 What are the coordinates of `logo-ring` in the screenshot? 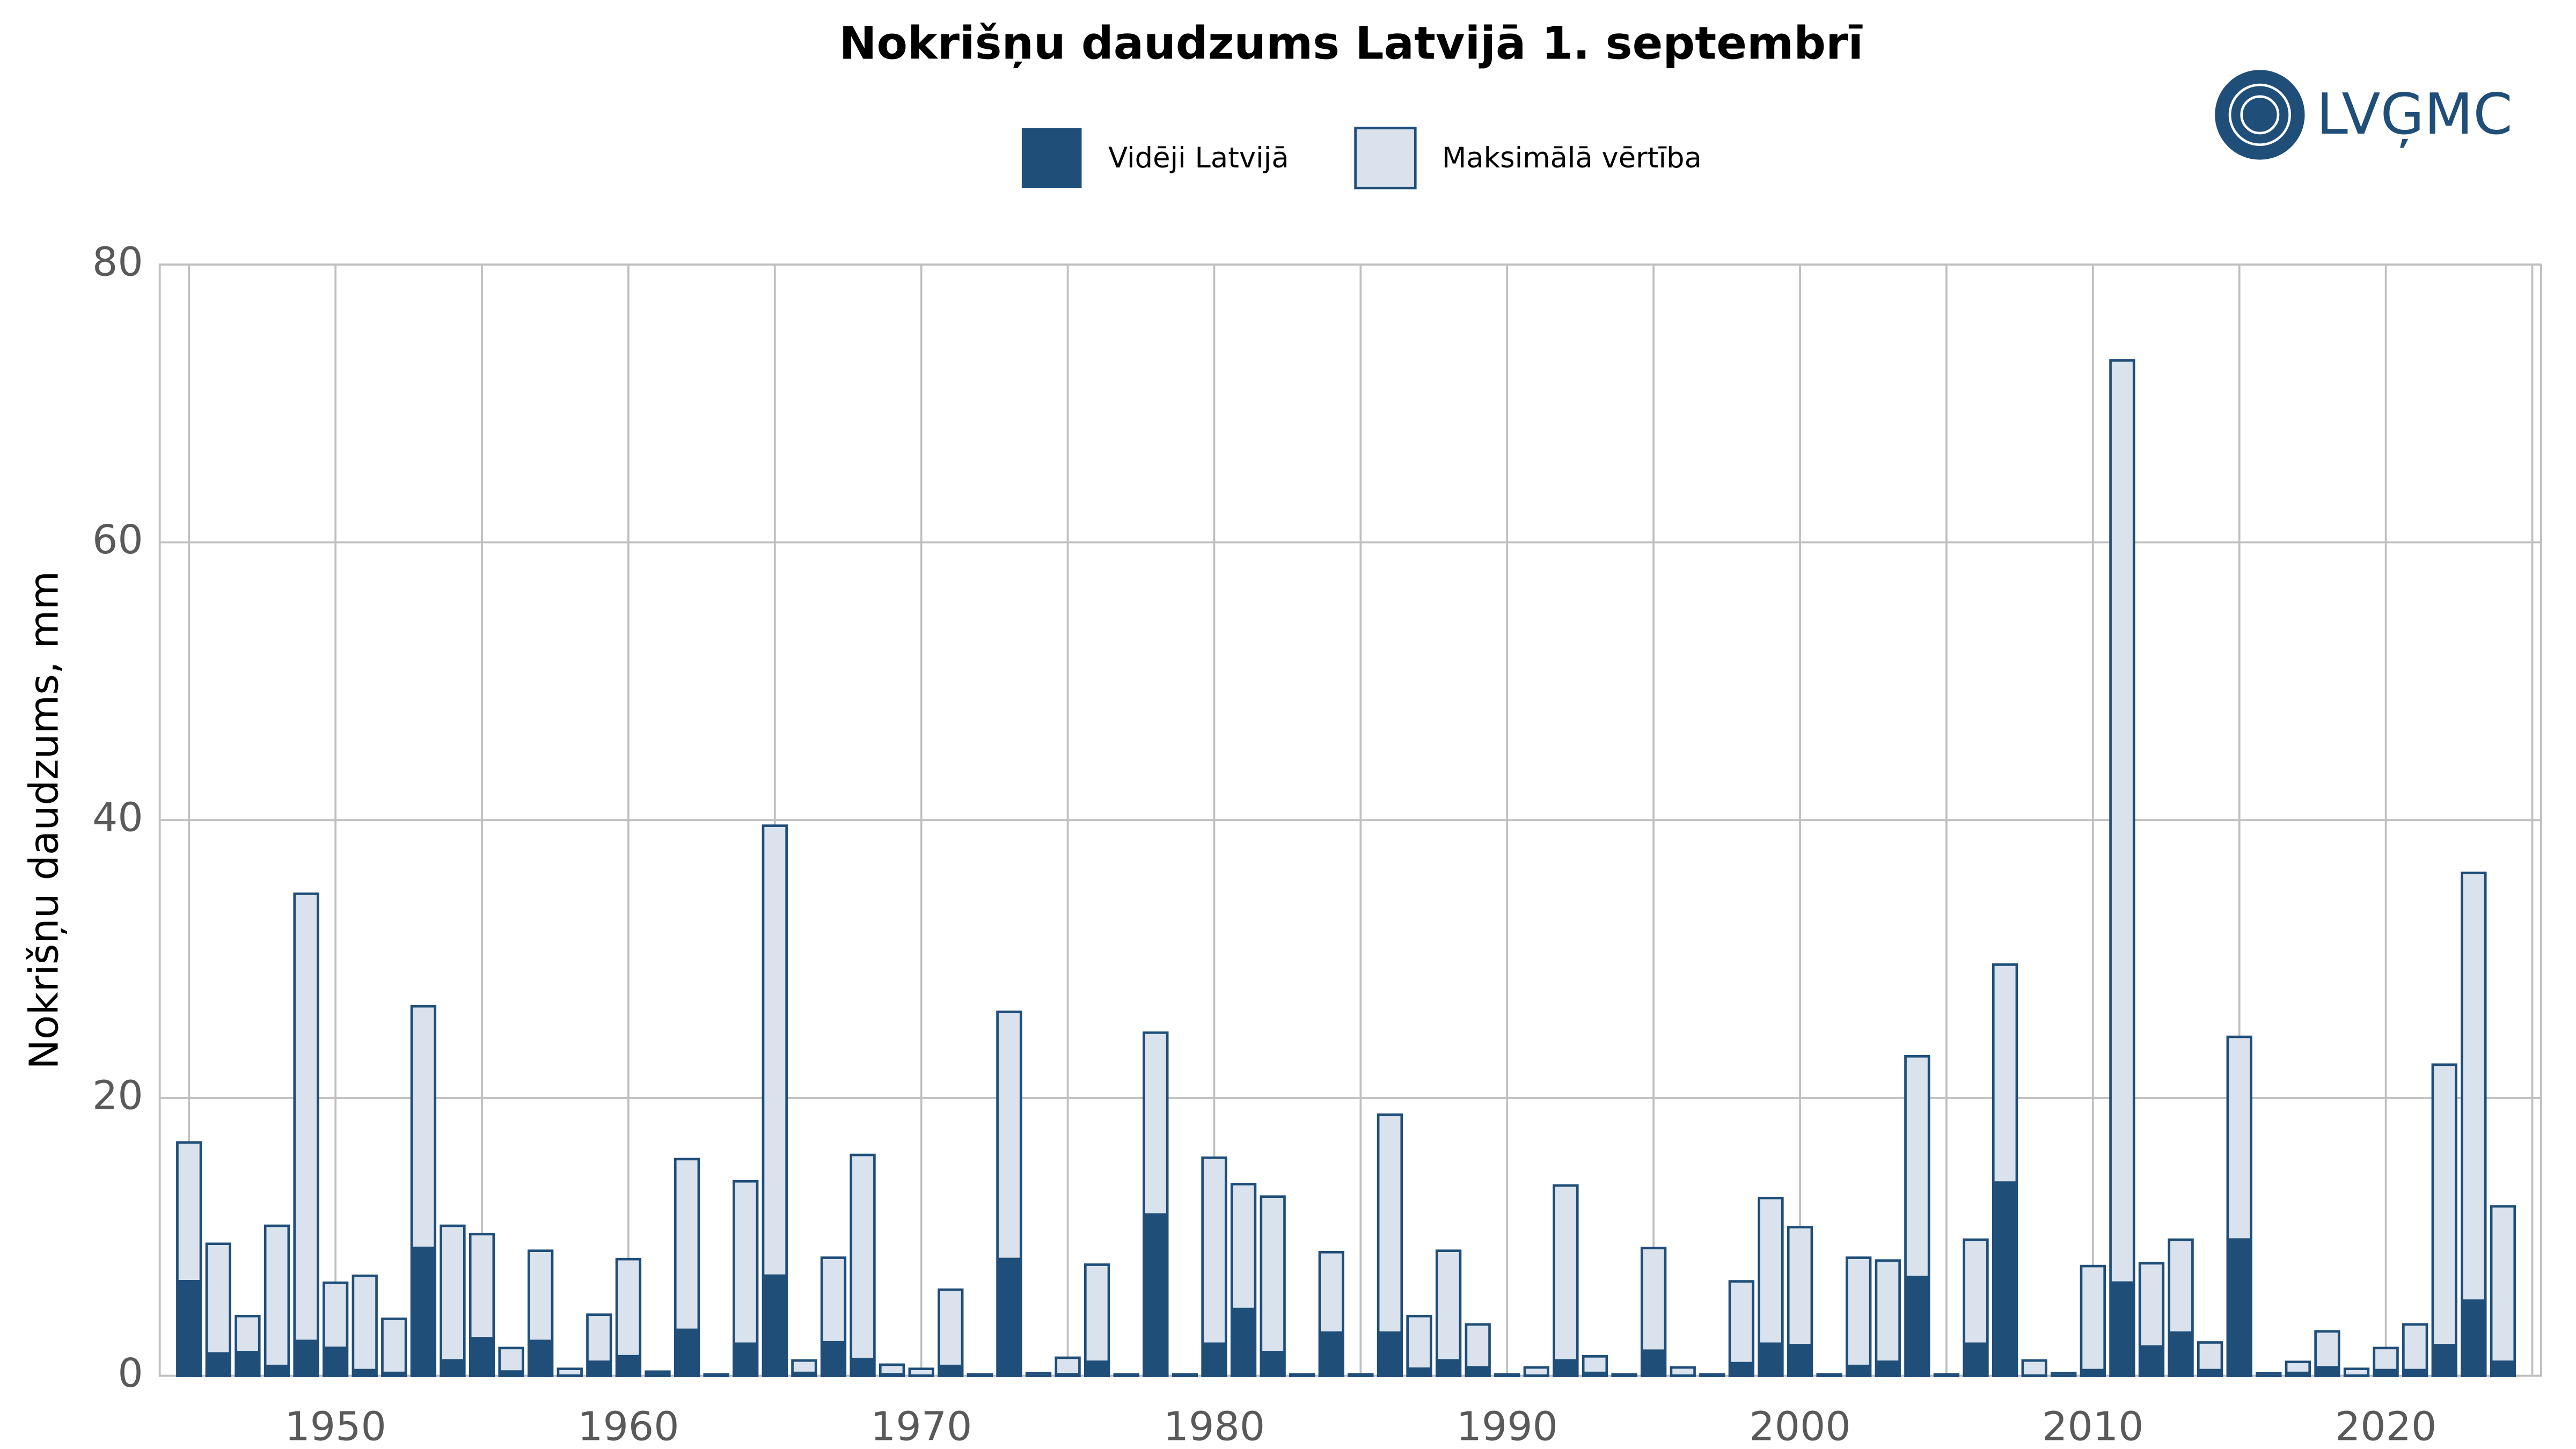 It's located at (2259, 115).